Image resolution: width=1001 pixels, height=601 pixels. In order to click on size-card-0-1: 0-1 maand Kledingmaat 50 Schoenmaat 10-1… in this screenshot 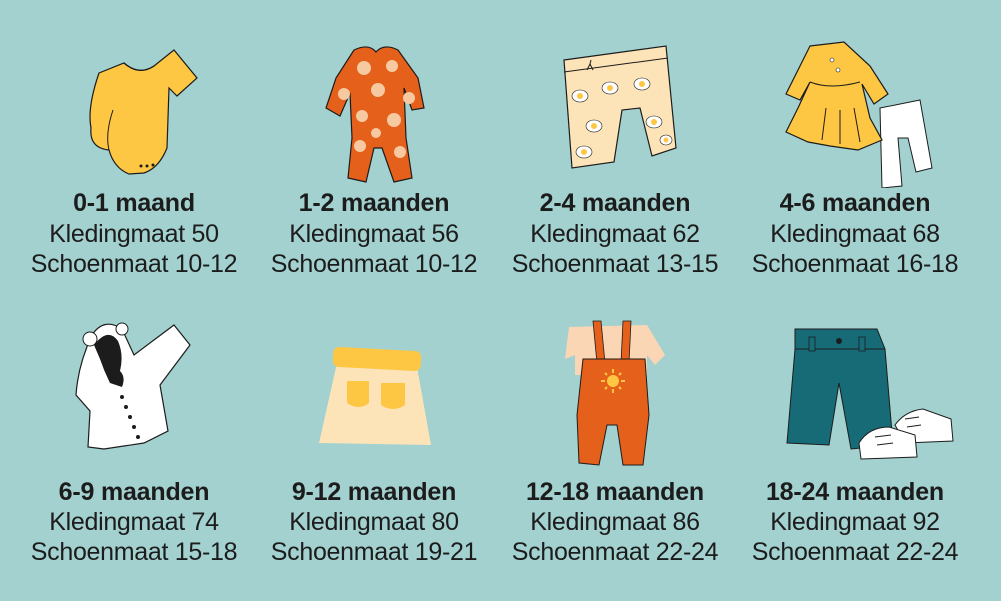, I will do `click(134, 150)`.